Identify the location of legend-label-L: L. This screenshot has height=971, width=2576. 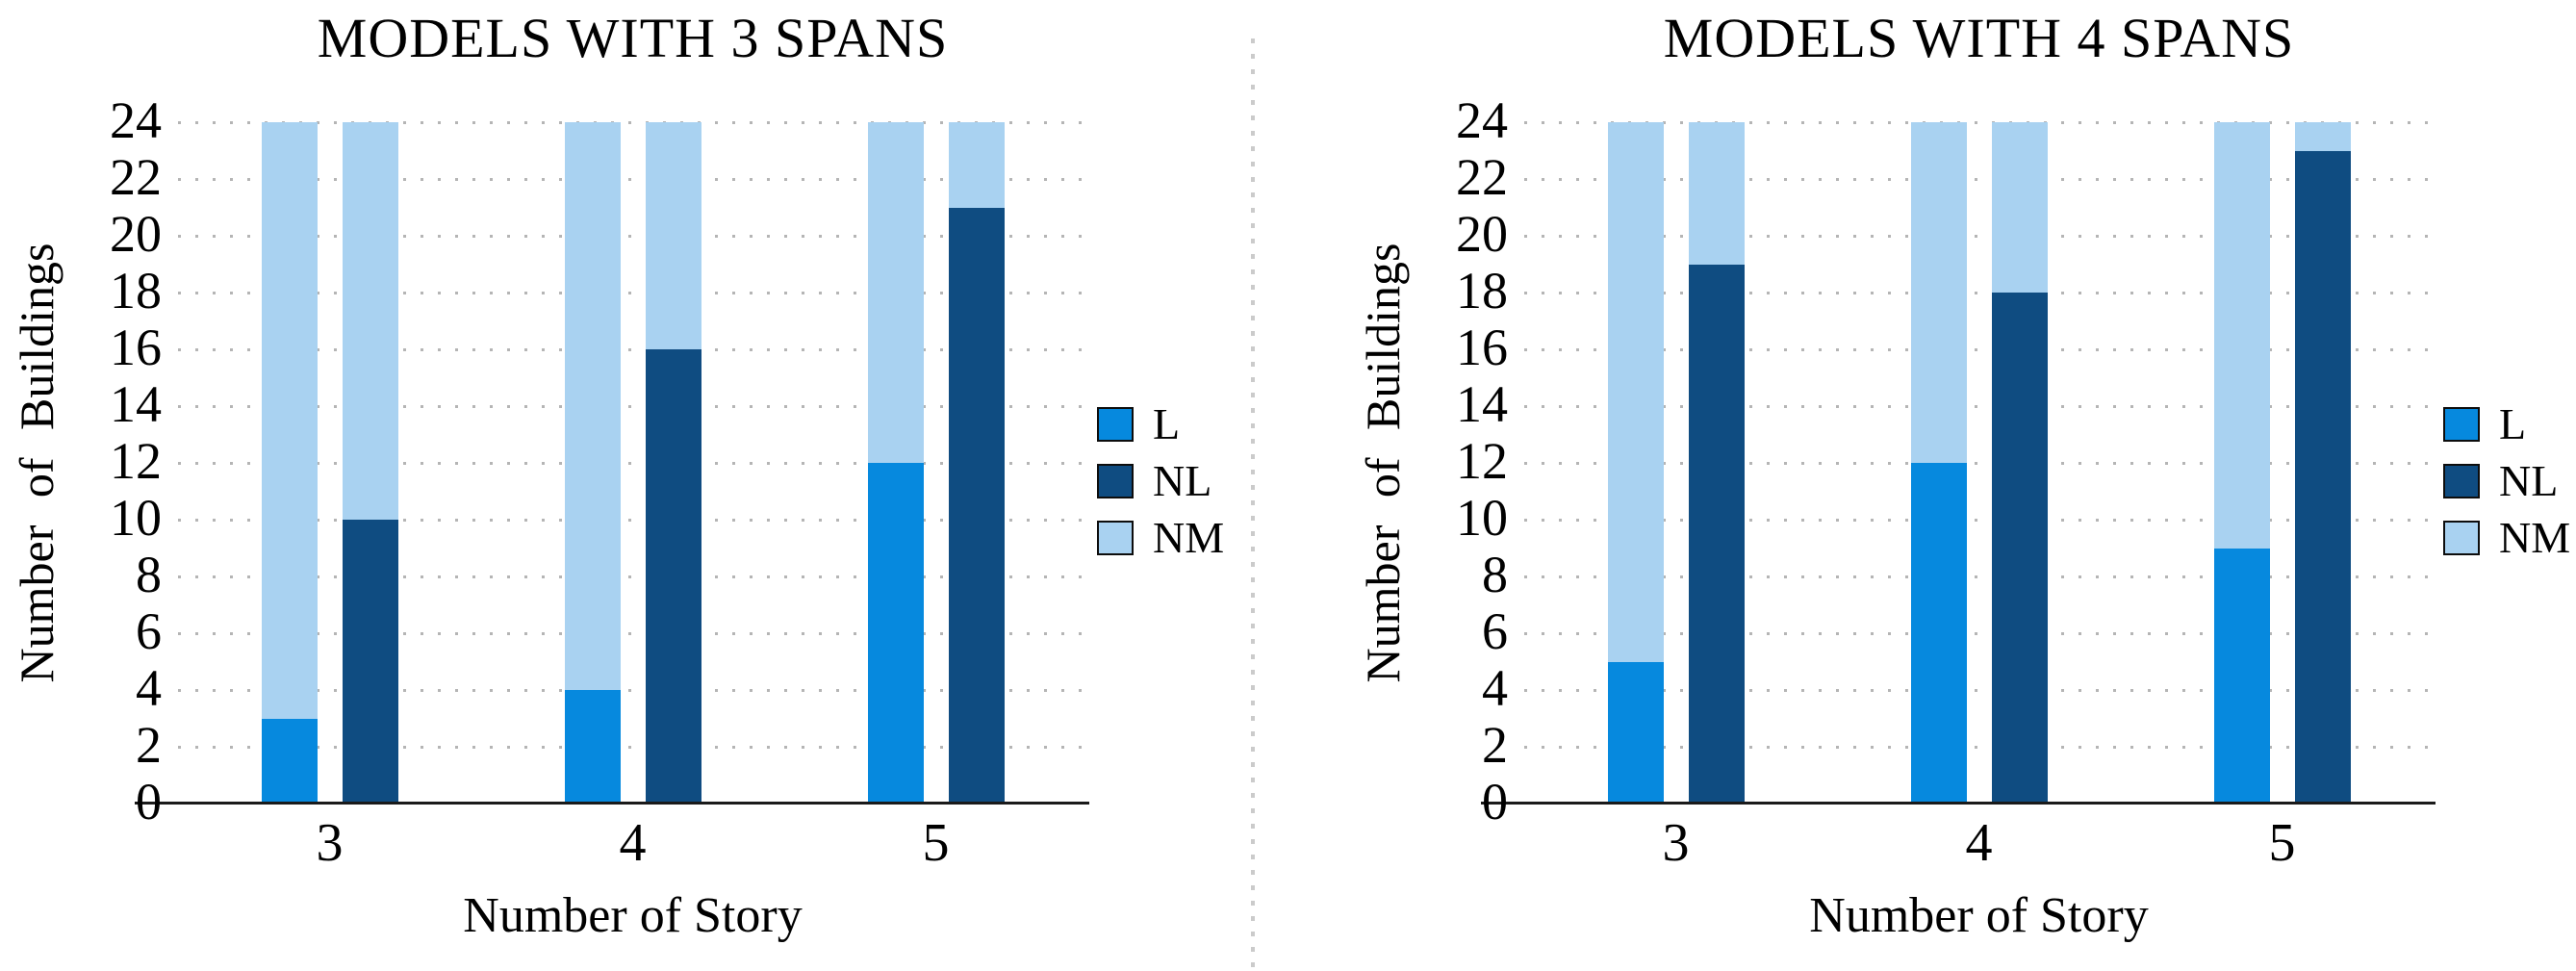
(1167, 423).